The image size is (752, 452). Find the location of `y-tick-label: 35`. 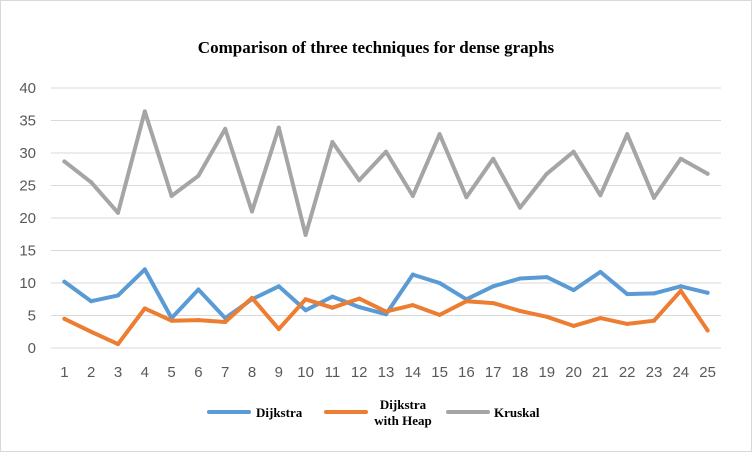

y-tick-label: 35 is located at coordinates (27, 121).